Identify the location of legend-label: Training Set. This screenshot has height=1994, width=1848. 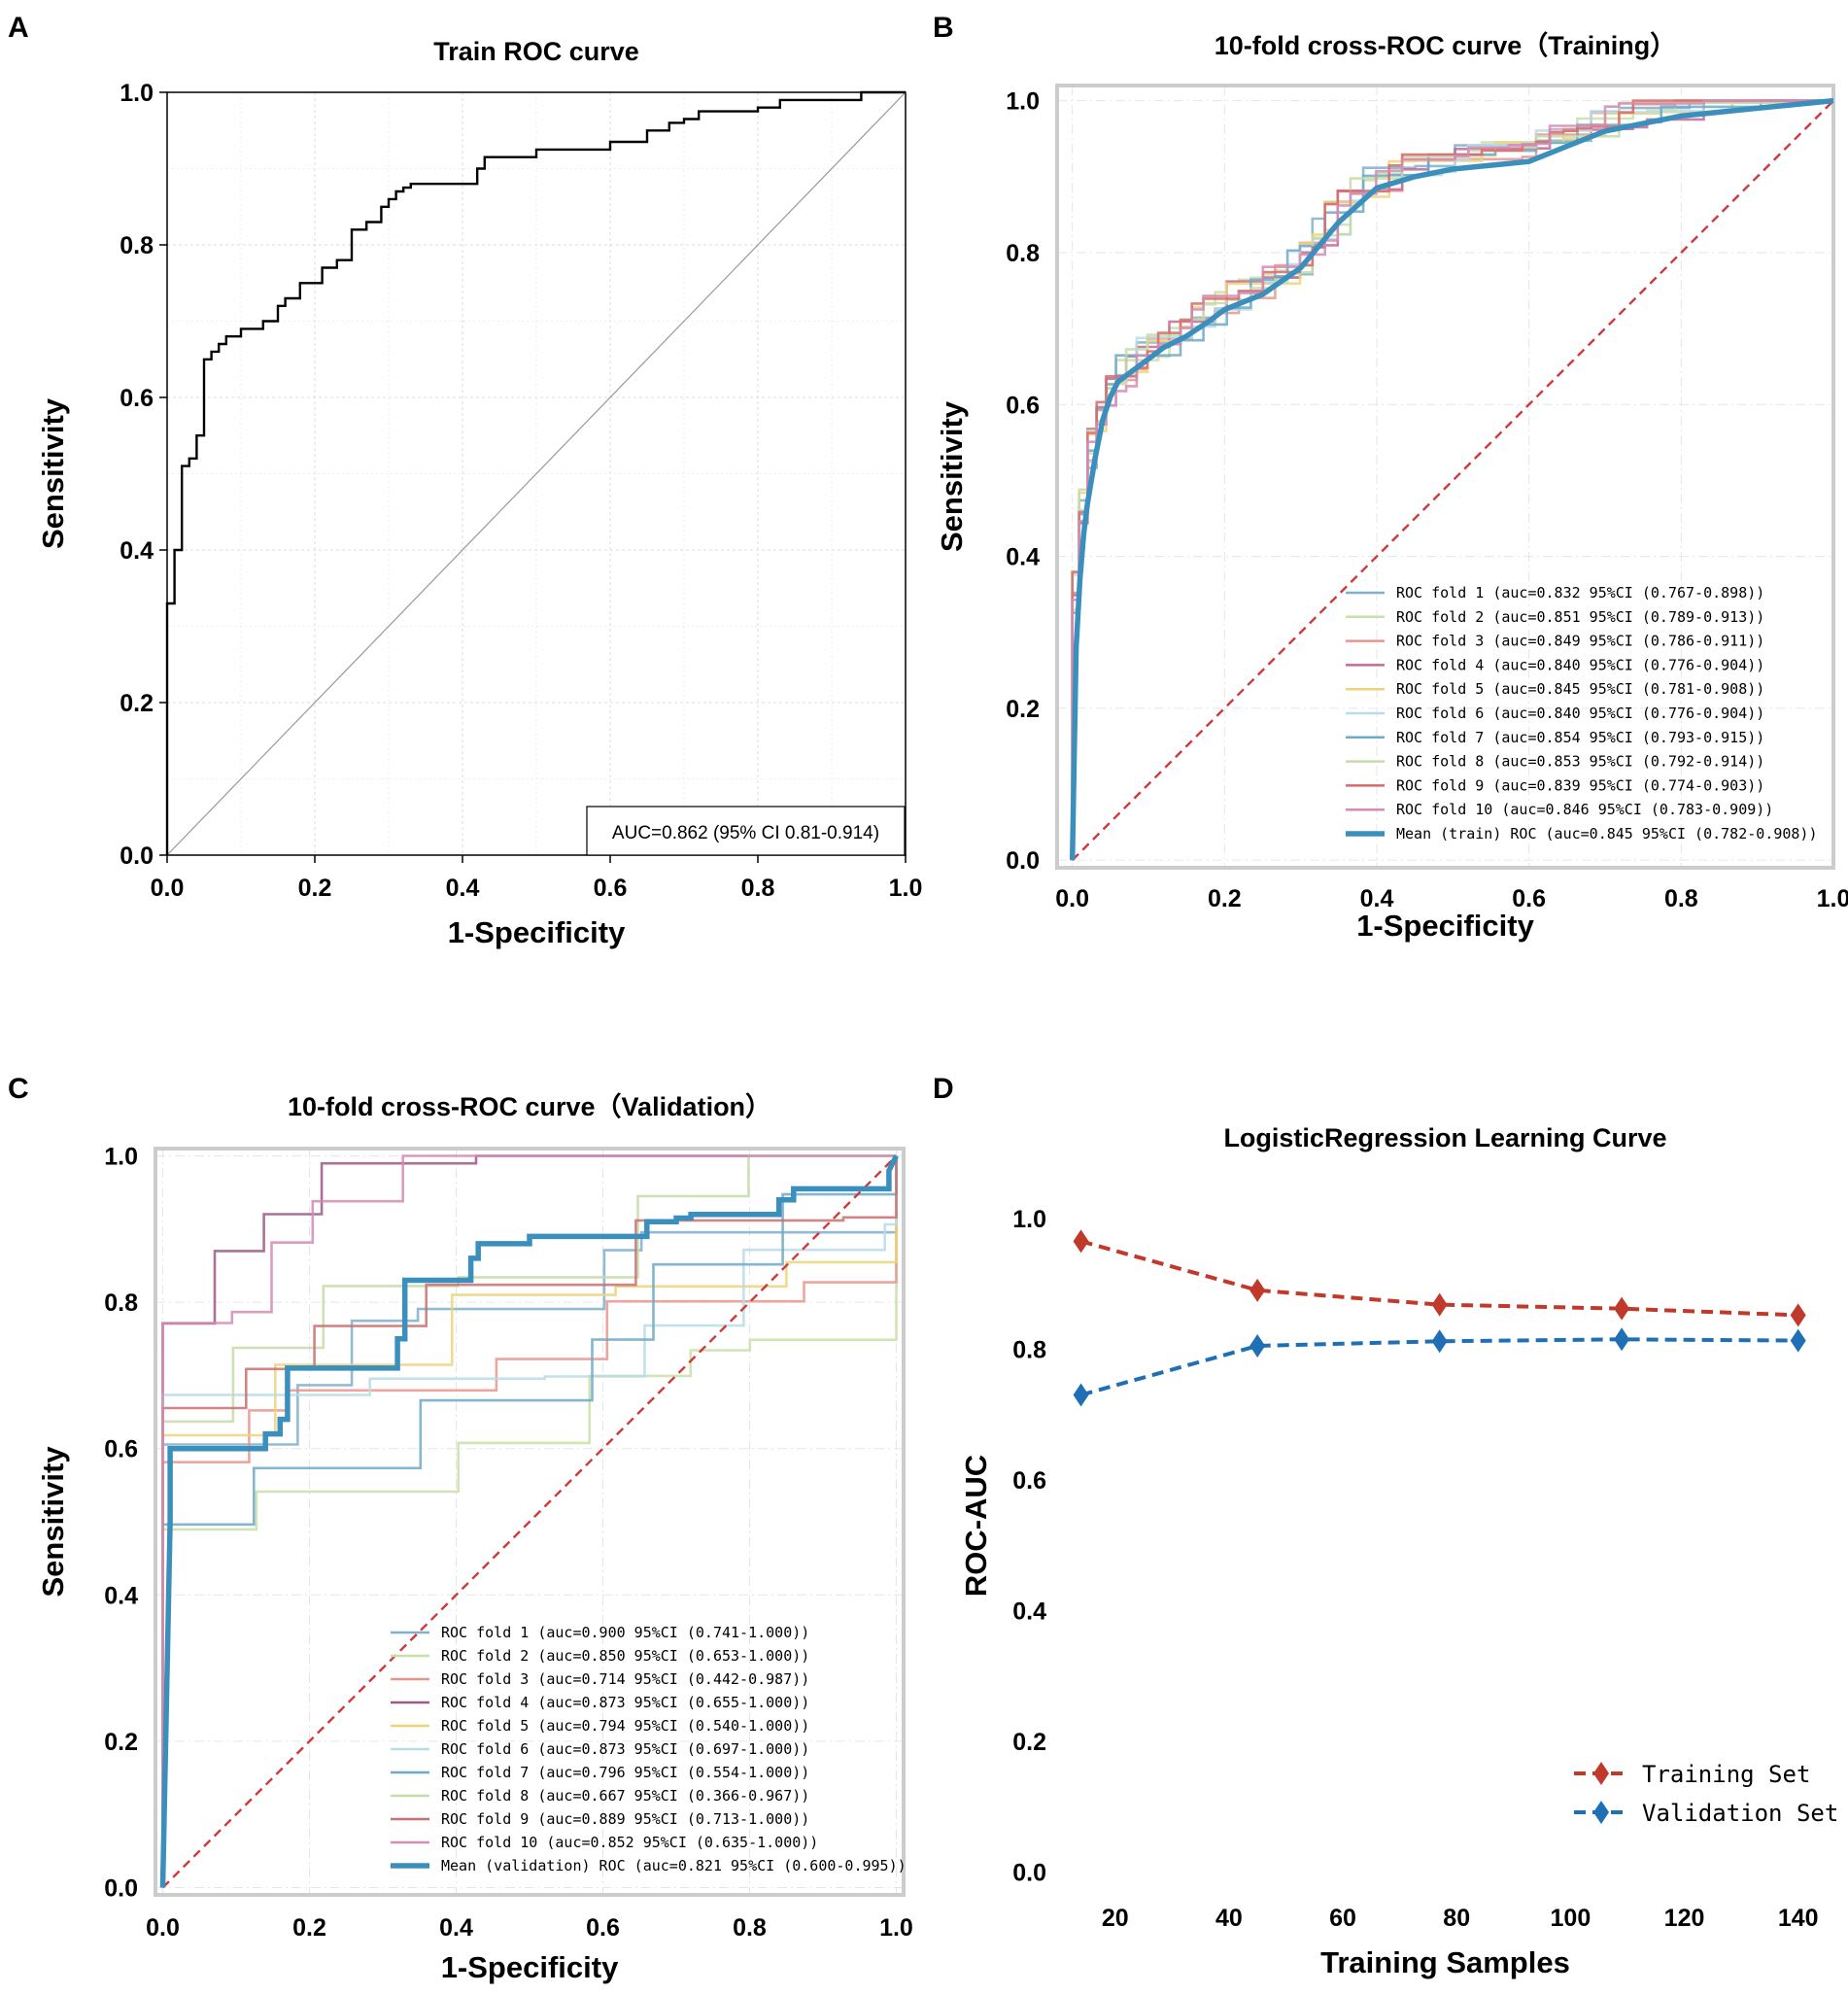
(1726, 1774).